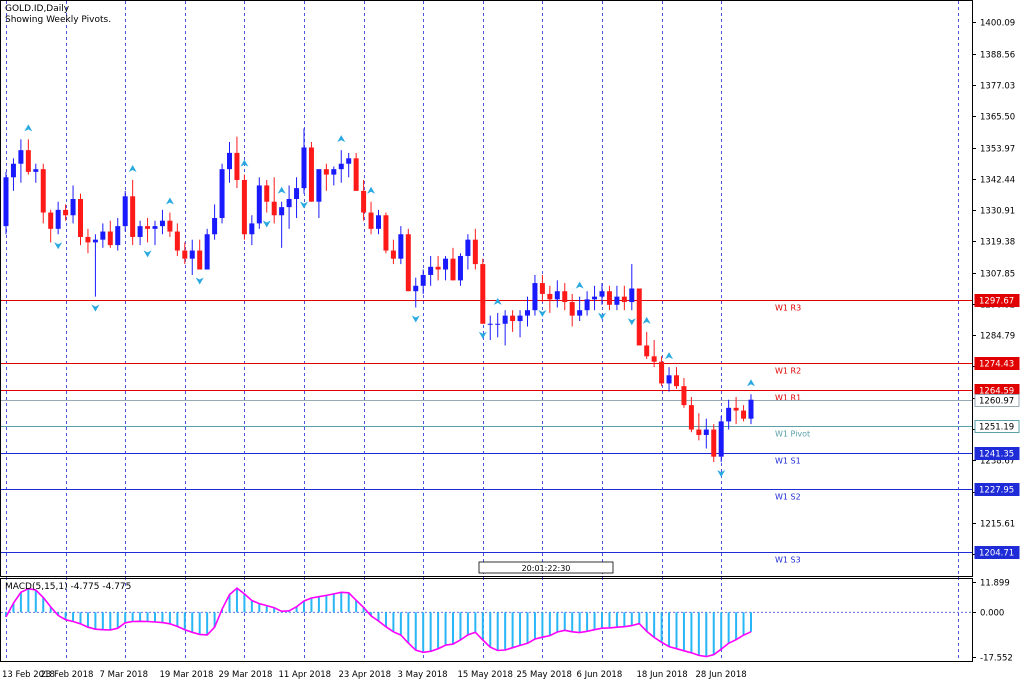 Image resolution: width=1024 pixels, height=683 pixels. Describe the element at coordinates (28, 675) in the screenshot. I see `x-tick-label: 13 Feb 2018` at that location.